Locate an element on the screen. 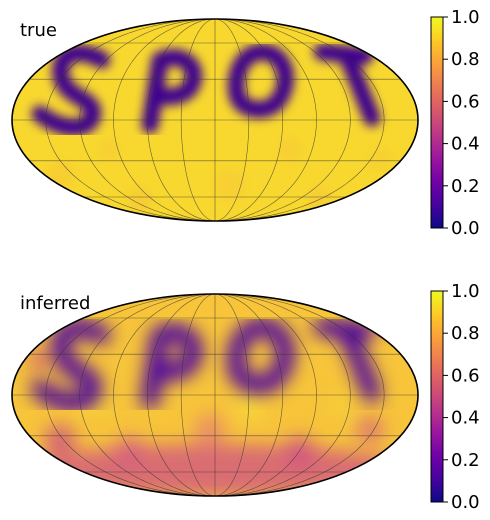  letter-o-inferred is located at coordinates (261, 356).